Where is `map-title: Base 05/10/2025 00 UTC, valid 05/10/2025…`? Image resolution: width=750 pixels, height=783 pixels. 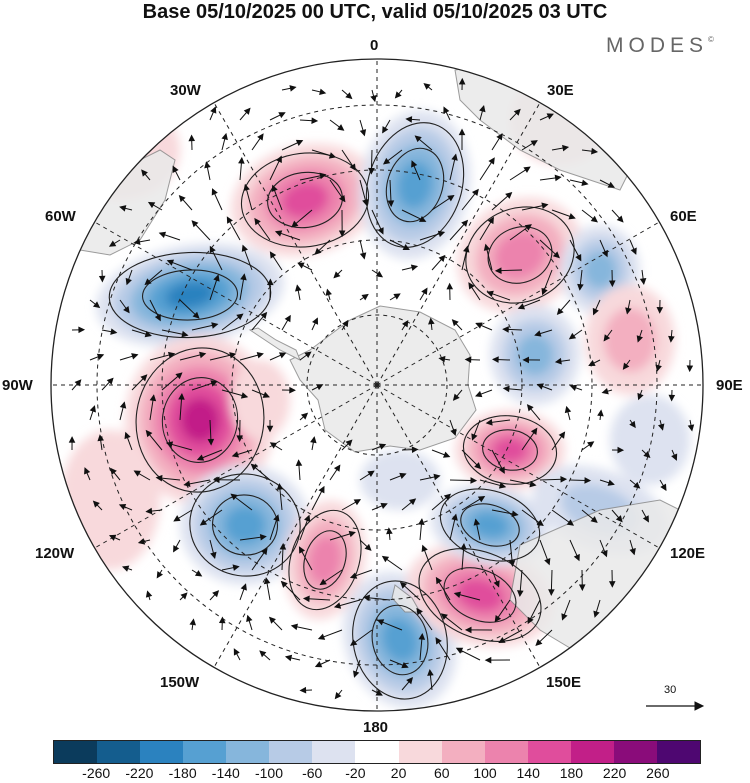
map-title: Base 05/10/2025 00 UTC, valid 05/10/2025… is located at coordinates (375, 12).